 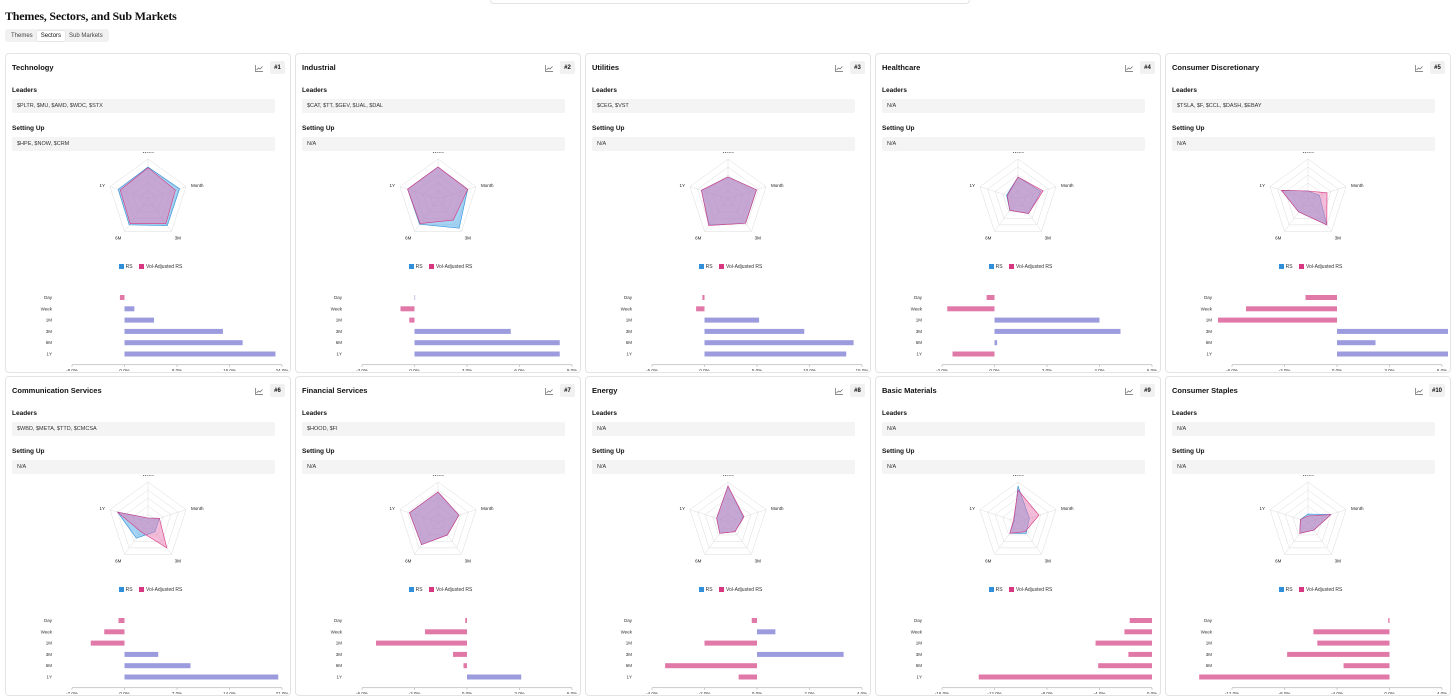 I want to click on rank-badge: #1, so click(x=277, y=67).